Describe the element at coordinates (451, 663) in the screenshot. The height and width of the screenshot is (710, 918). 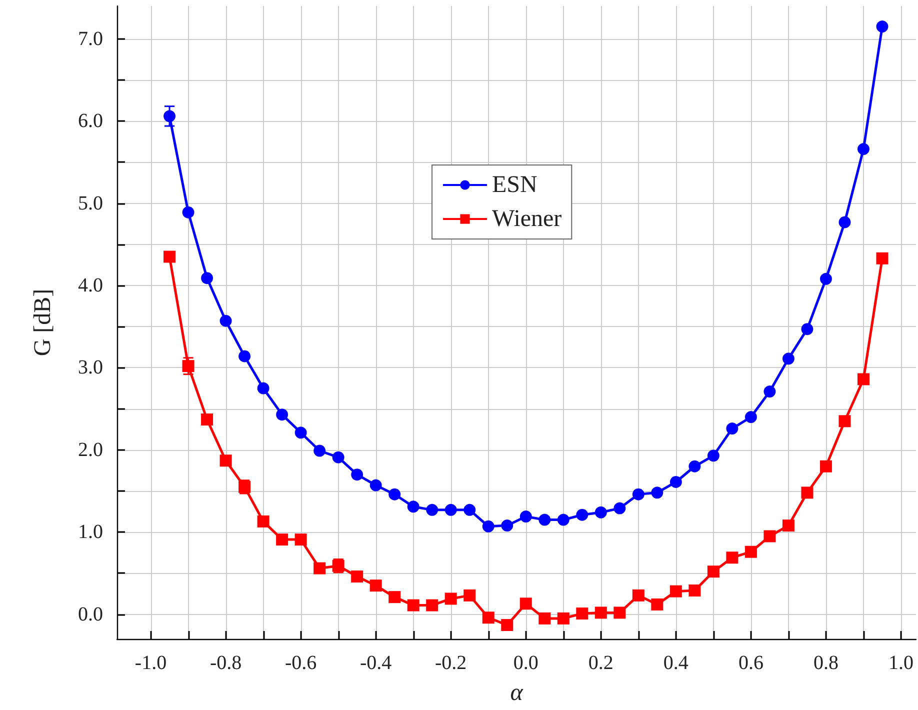
I see `x-tick-label: -0.2` at that location.